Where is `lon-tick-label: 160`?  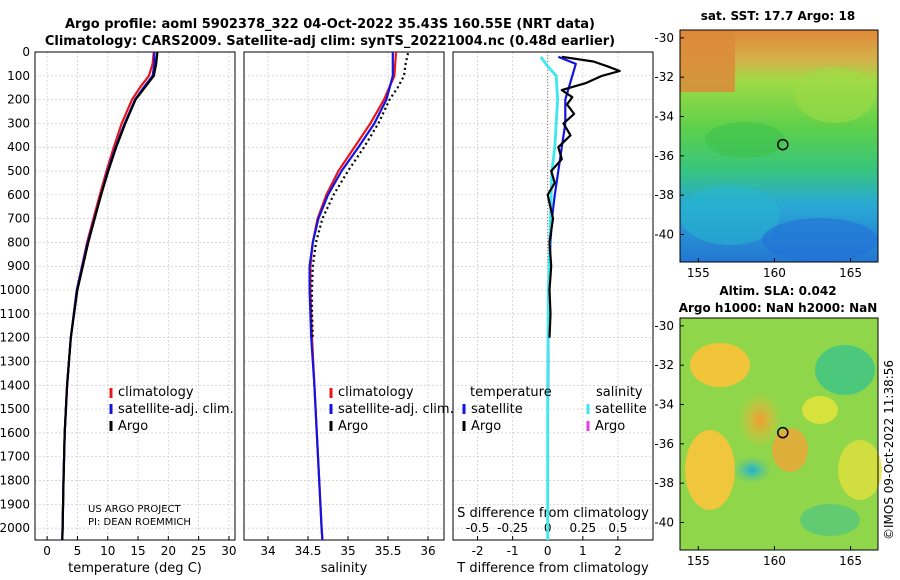 lon-tick-label: 160 is located at coordinates (774, 561).